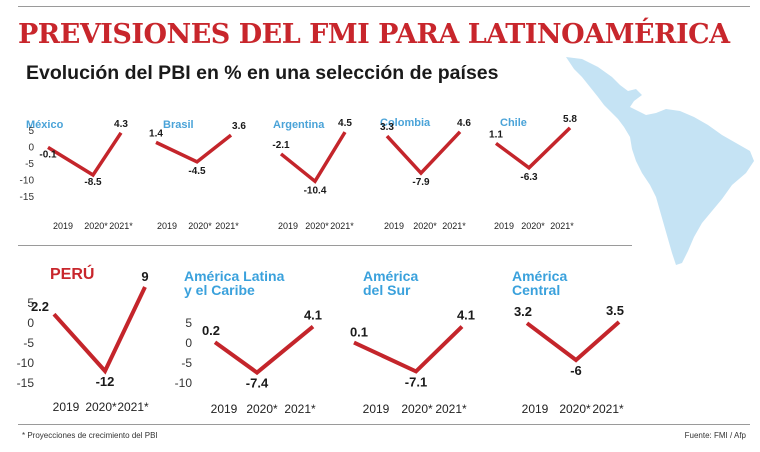 The height and width of the screenshot is (452, 760). Describe the element at coordinates (315, 190) in the screenshot. I see `data-label: -10.4` at that location.